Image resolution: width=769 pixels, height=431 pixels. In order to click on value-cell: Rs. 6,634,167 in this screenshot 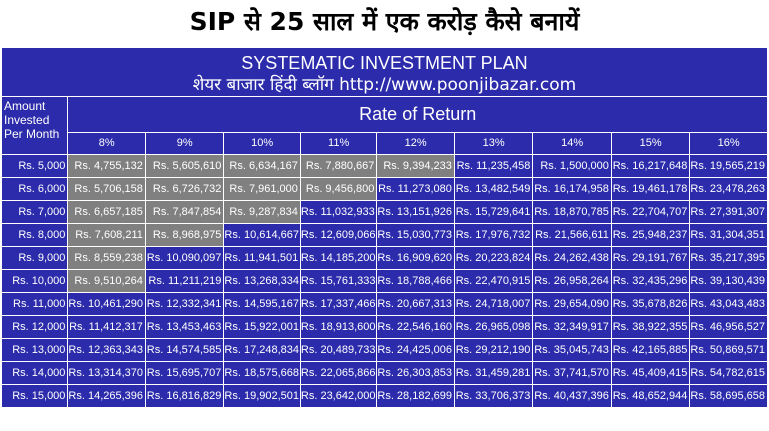, I will do `click(262, 166)`.